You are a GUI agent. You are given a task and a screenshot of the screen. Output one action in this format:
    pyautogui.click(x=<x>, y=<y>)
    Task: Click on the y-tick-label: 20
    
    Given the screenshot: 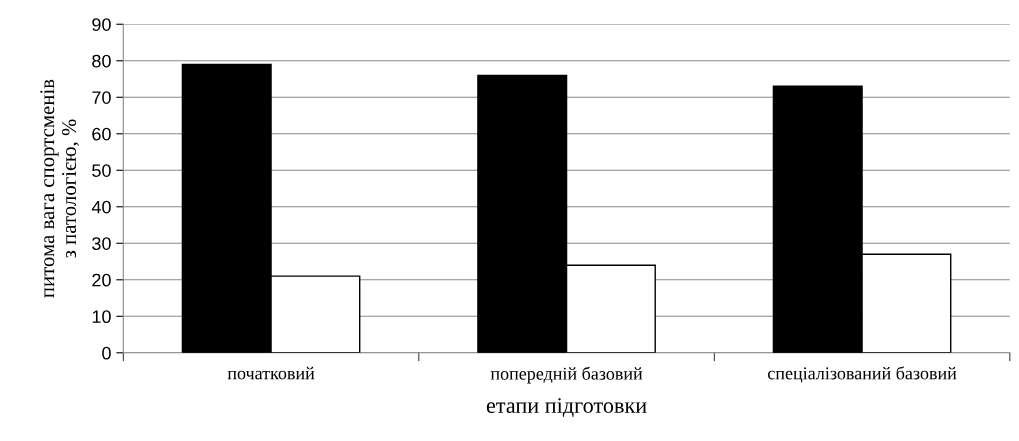 What is the action you would take?
    pyautogui.click(x=101, y=280)
    